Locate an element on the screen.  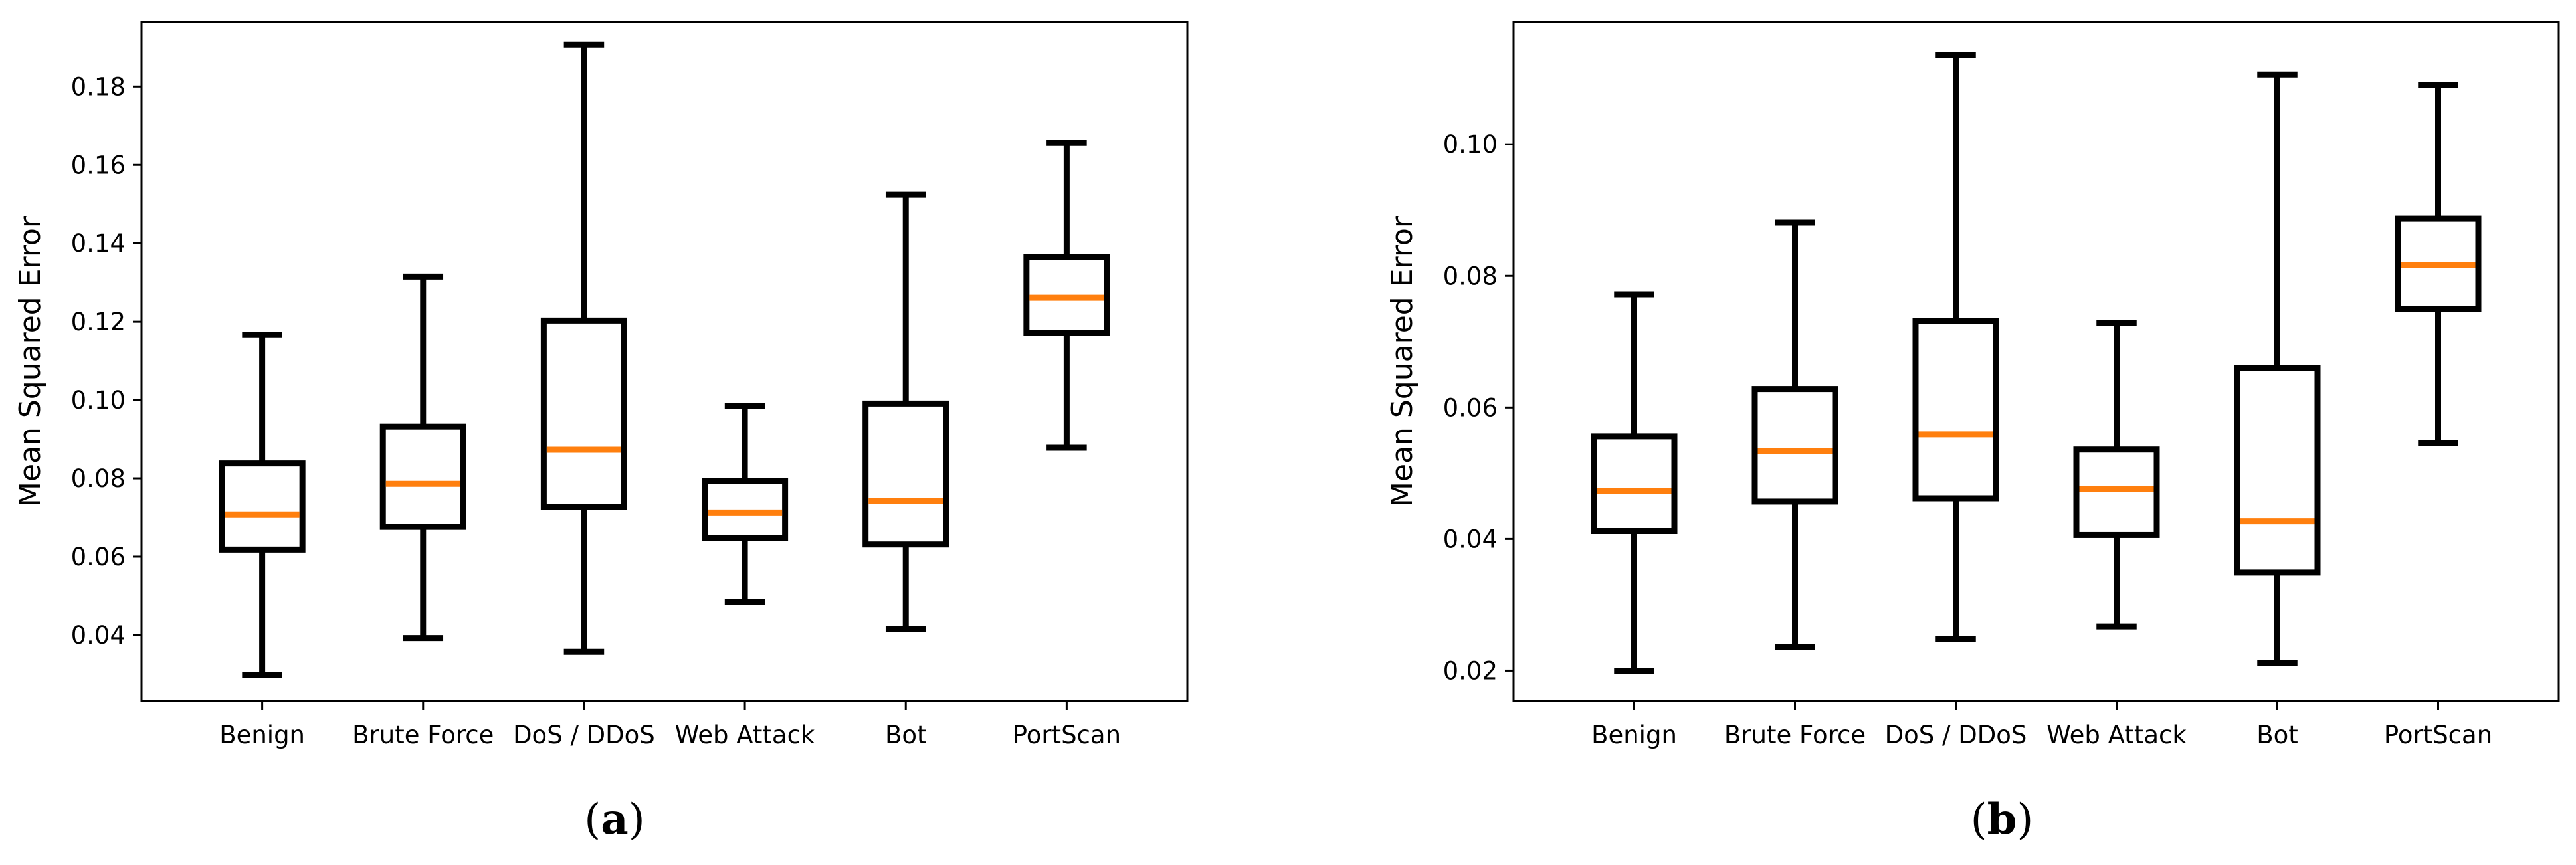
subfigure-caption: (b) is located at coordinates (2002, 819).